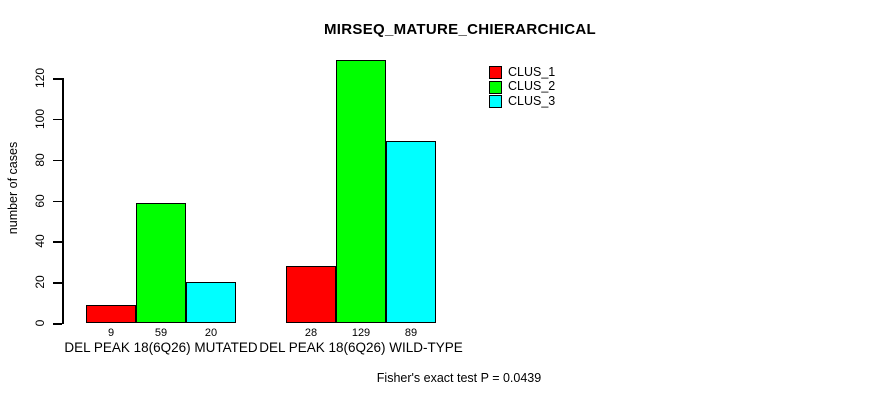  I want to click on x-category-label: DEL PEAK 18(6Q26) WILD-TYPE, so click(361, 347).